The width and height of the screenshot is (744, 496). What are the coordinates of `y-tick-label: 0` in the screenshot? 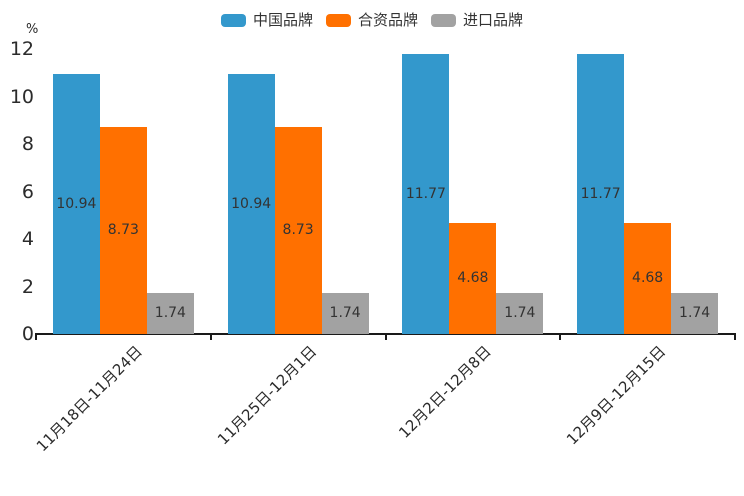 It's located at (27, 334).